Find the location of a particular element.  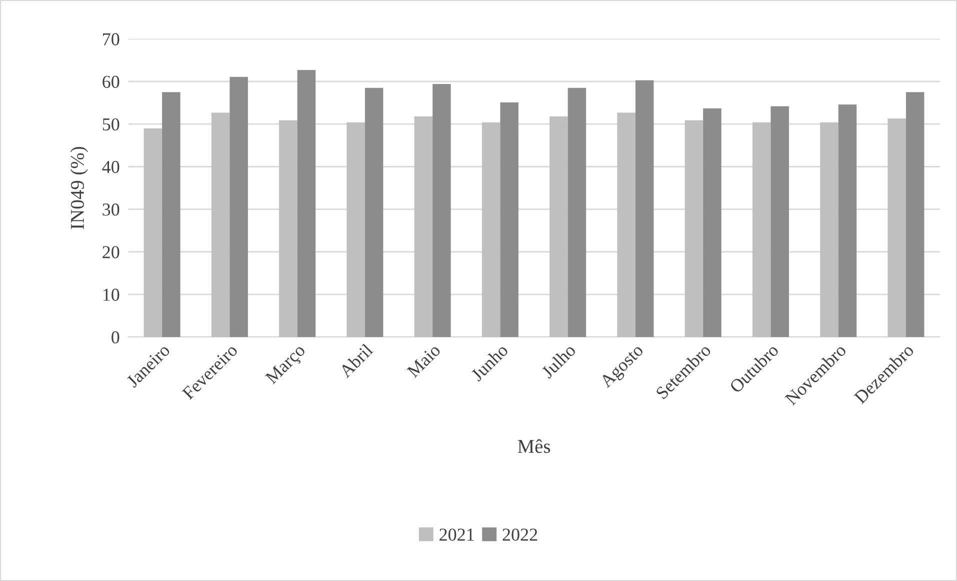

y-tick-label: 50 is located at coordinates (111, 124).